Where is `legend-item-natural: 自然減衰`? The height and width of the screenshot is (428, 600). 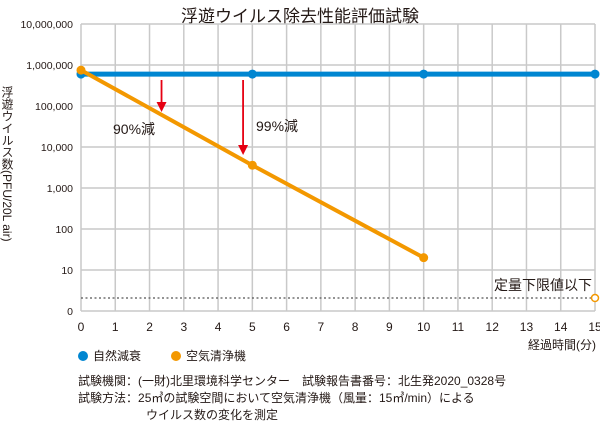
legend-item-natural: 自然減衰 is located at coordinates (109, 355).